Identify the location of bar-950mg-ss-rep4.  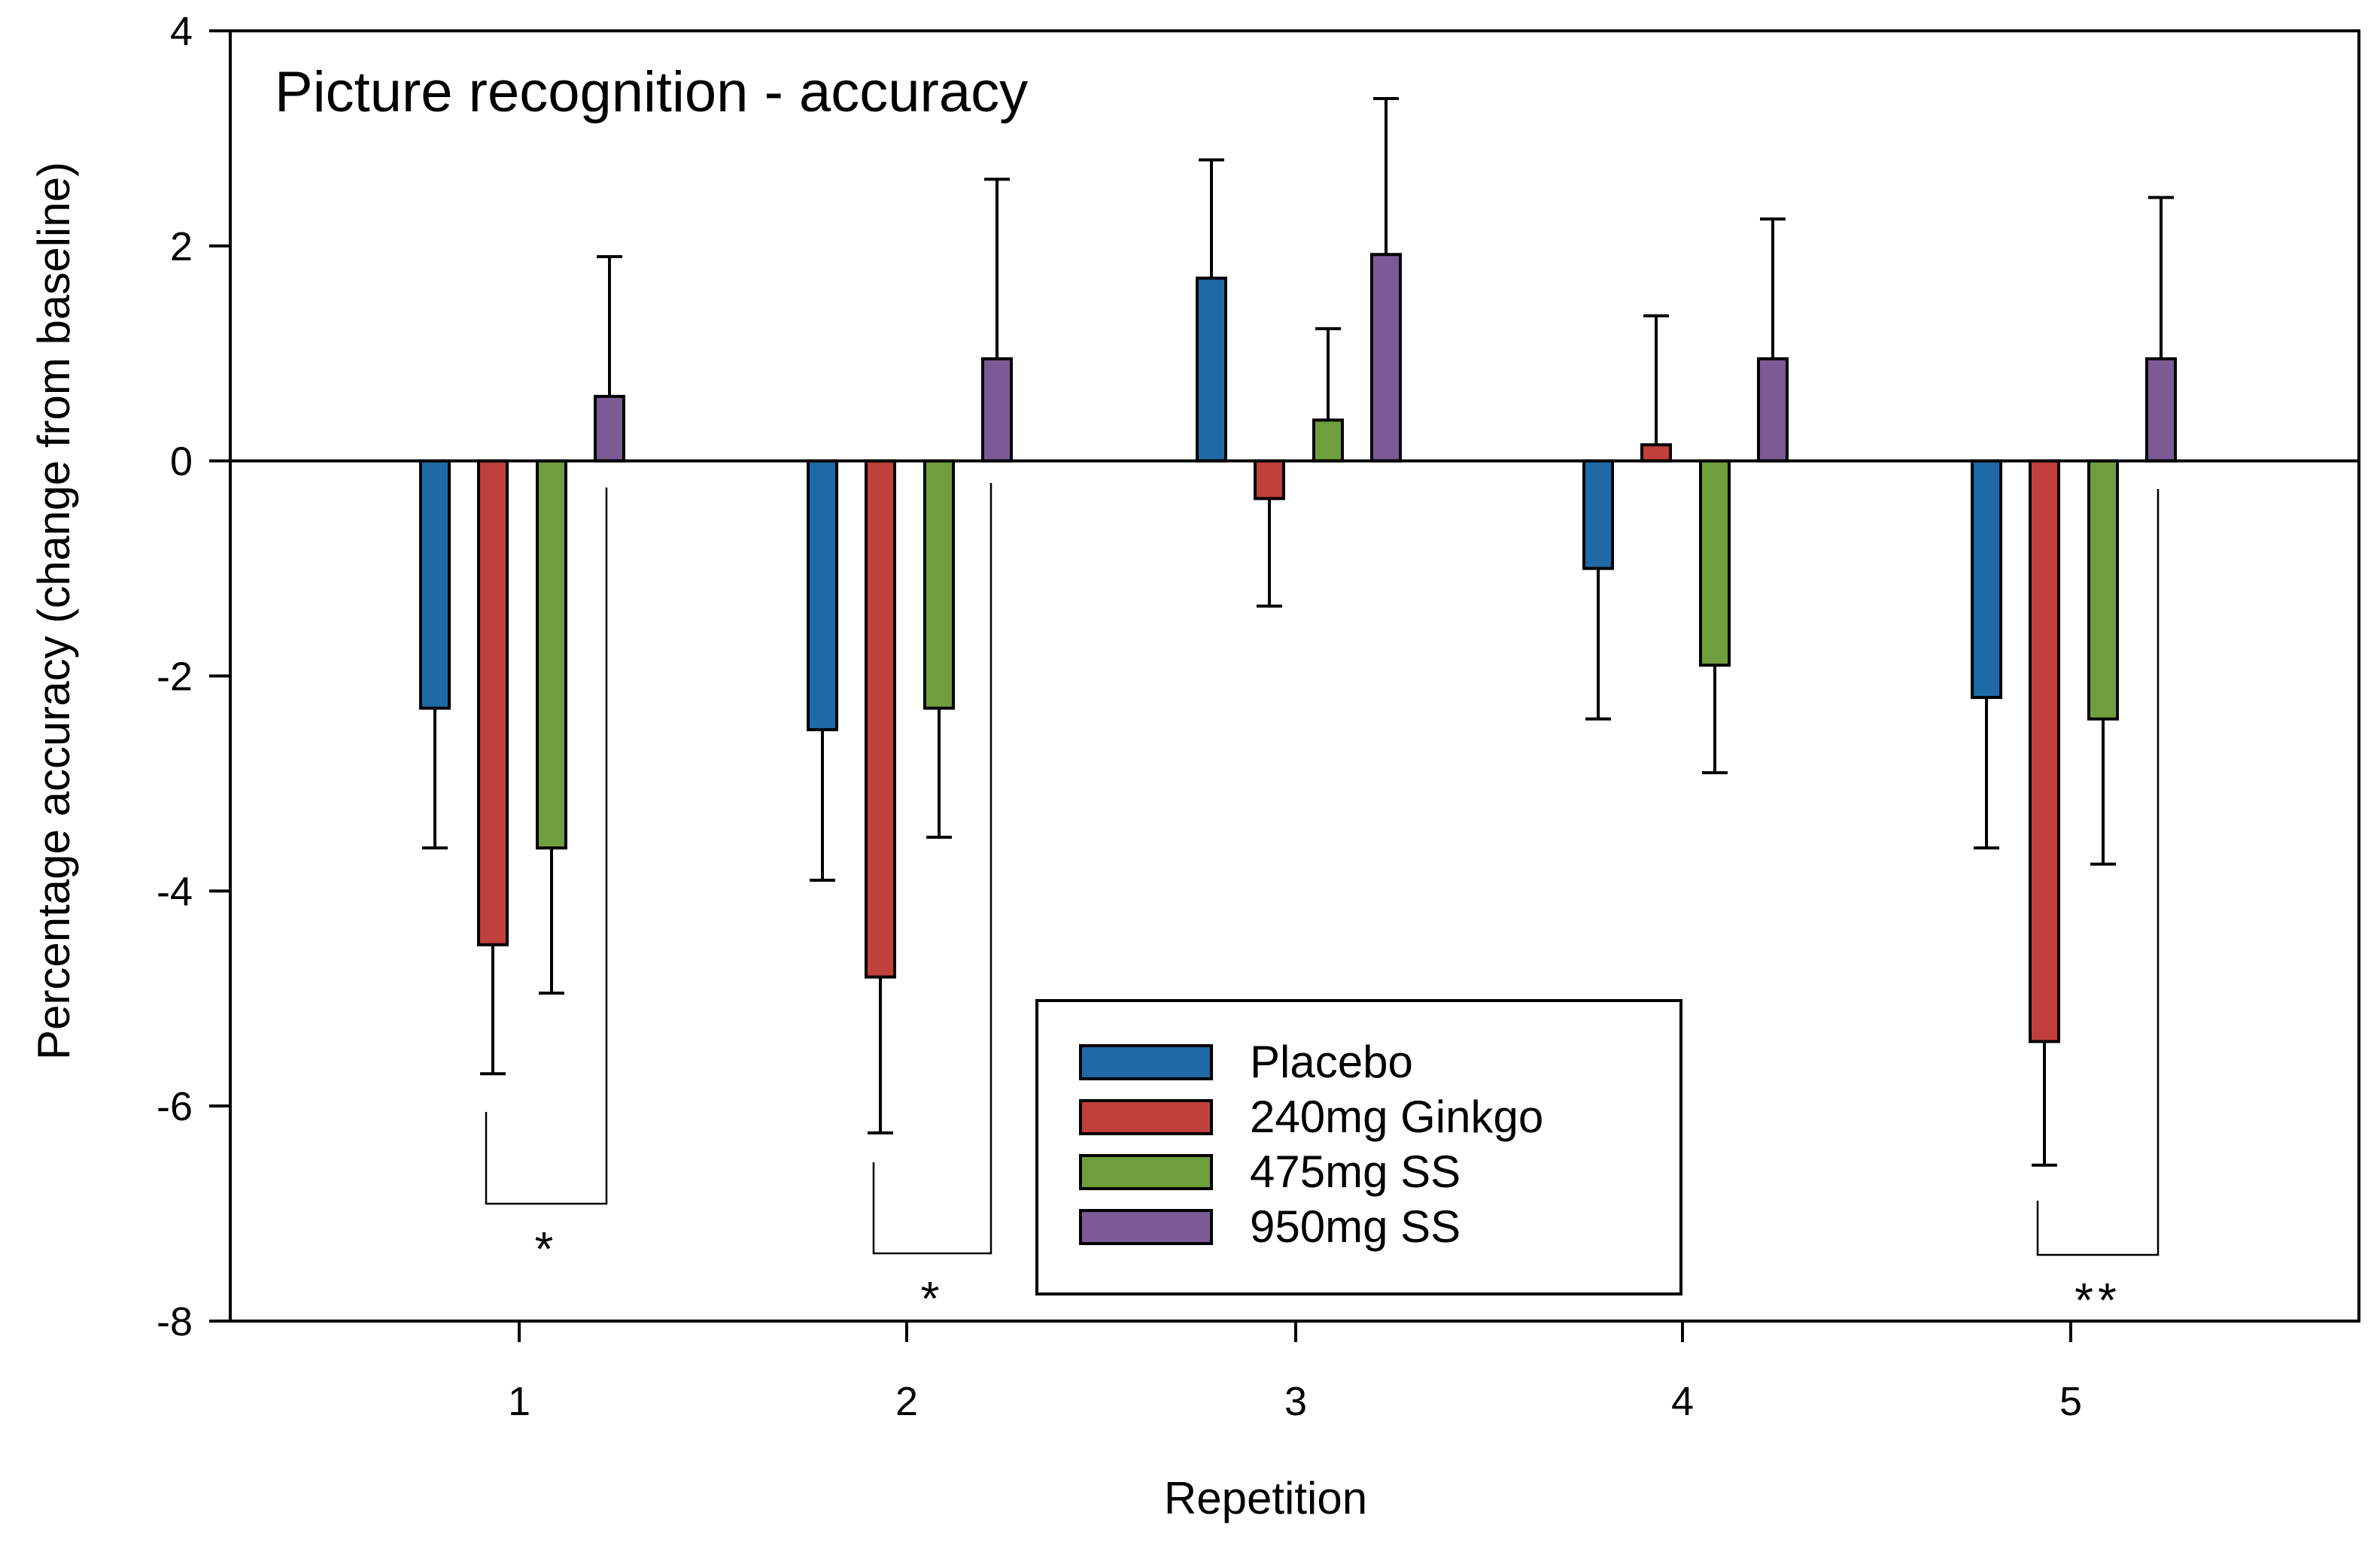
(1773, 410).